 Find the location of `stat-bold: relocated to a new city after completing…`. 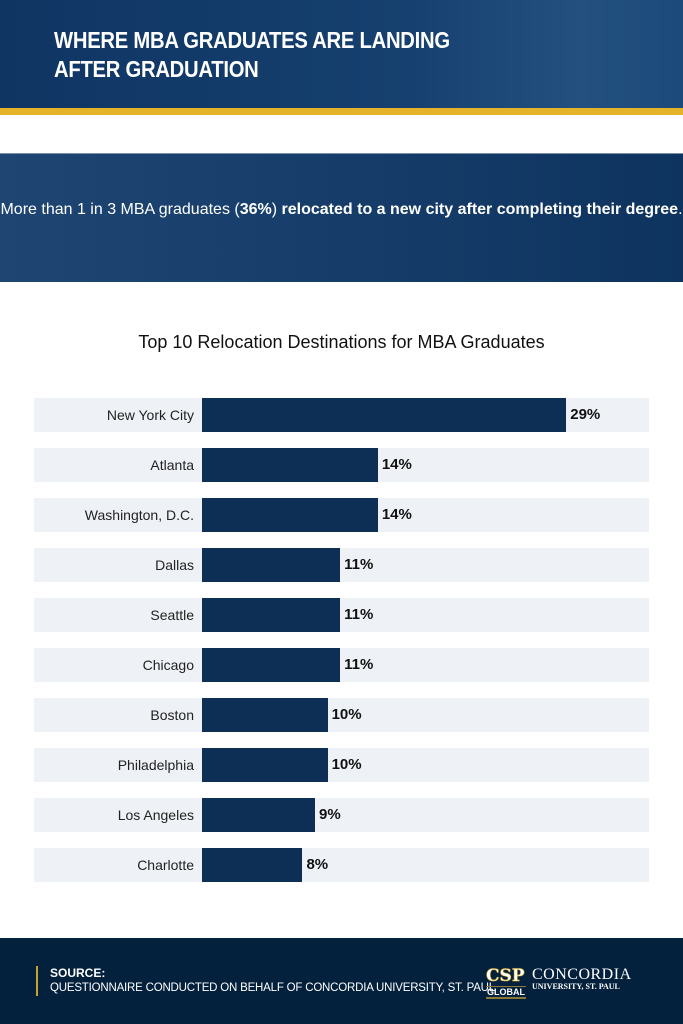

stat-bold: relocated to a new city after completing… is located at coordinates (480, 209).